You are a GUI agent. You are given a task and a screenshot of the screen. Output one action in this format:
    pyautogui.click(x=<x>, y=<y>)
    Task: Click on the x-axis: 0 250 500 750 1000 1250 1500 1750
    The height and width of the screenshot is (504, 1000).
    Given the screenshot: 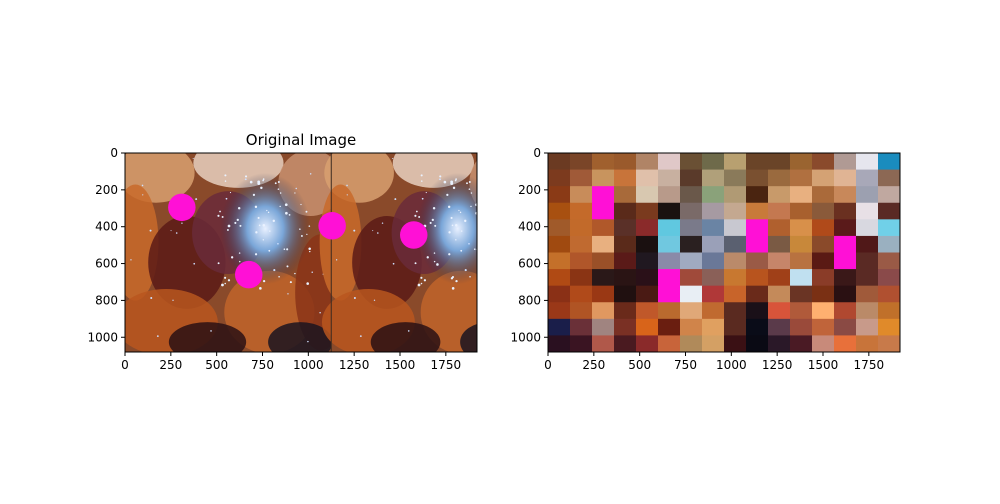 What is the action you would take?
    pyautogui.click(x=291, y=362)
    